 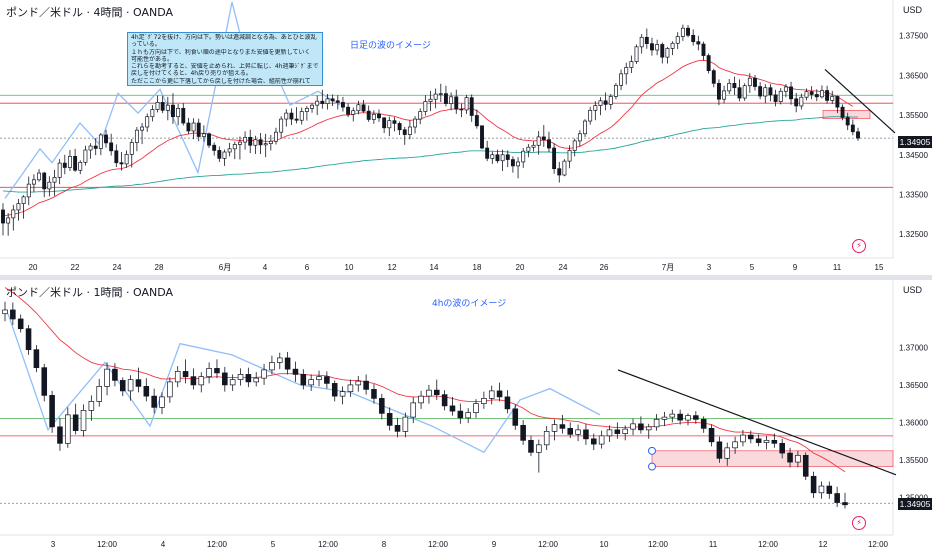 What do you see at coordinates (221, 52) in the screenshot?
I see `analysis-note-line: １ｈも方向は下で、利食い順の途中となりまた安値を更新していく` at bounding box center [221, 52].